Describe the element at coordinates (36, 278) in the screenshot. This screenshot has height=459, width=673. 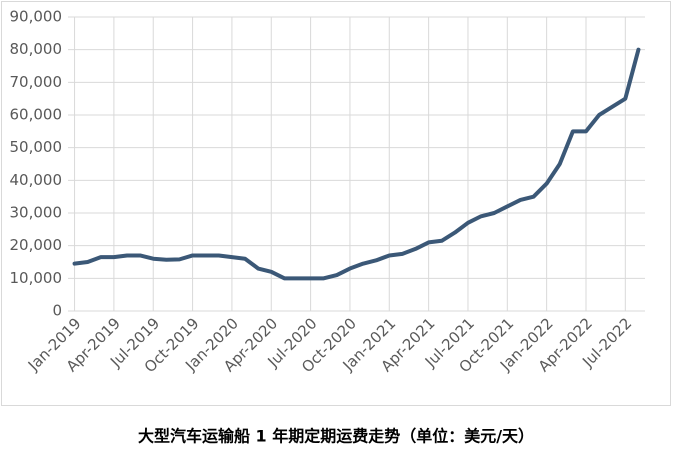
I see `y-tick-label: 10,000` at that location.